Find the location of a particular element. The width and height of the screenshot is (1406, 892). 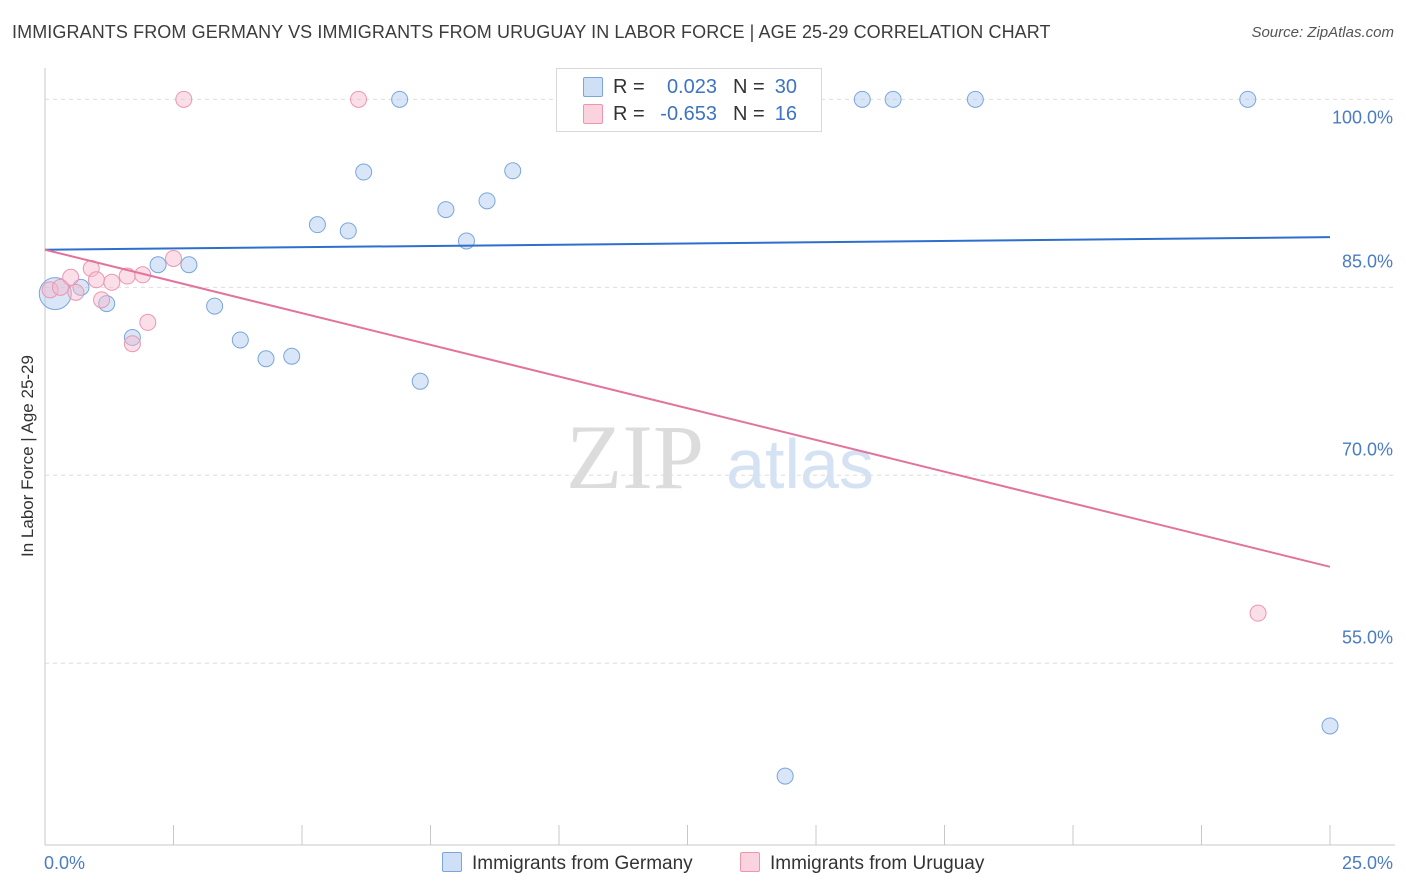

series-legend-uruguay: Immigrants from Uruguay is located at coordinates (862, 863).